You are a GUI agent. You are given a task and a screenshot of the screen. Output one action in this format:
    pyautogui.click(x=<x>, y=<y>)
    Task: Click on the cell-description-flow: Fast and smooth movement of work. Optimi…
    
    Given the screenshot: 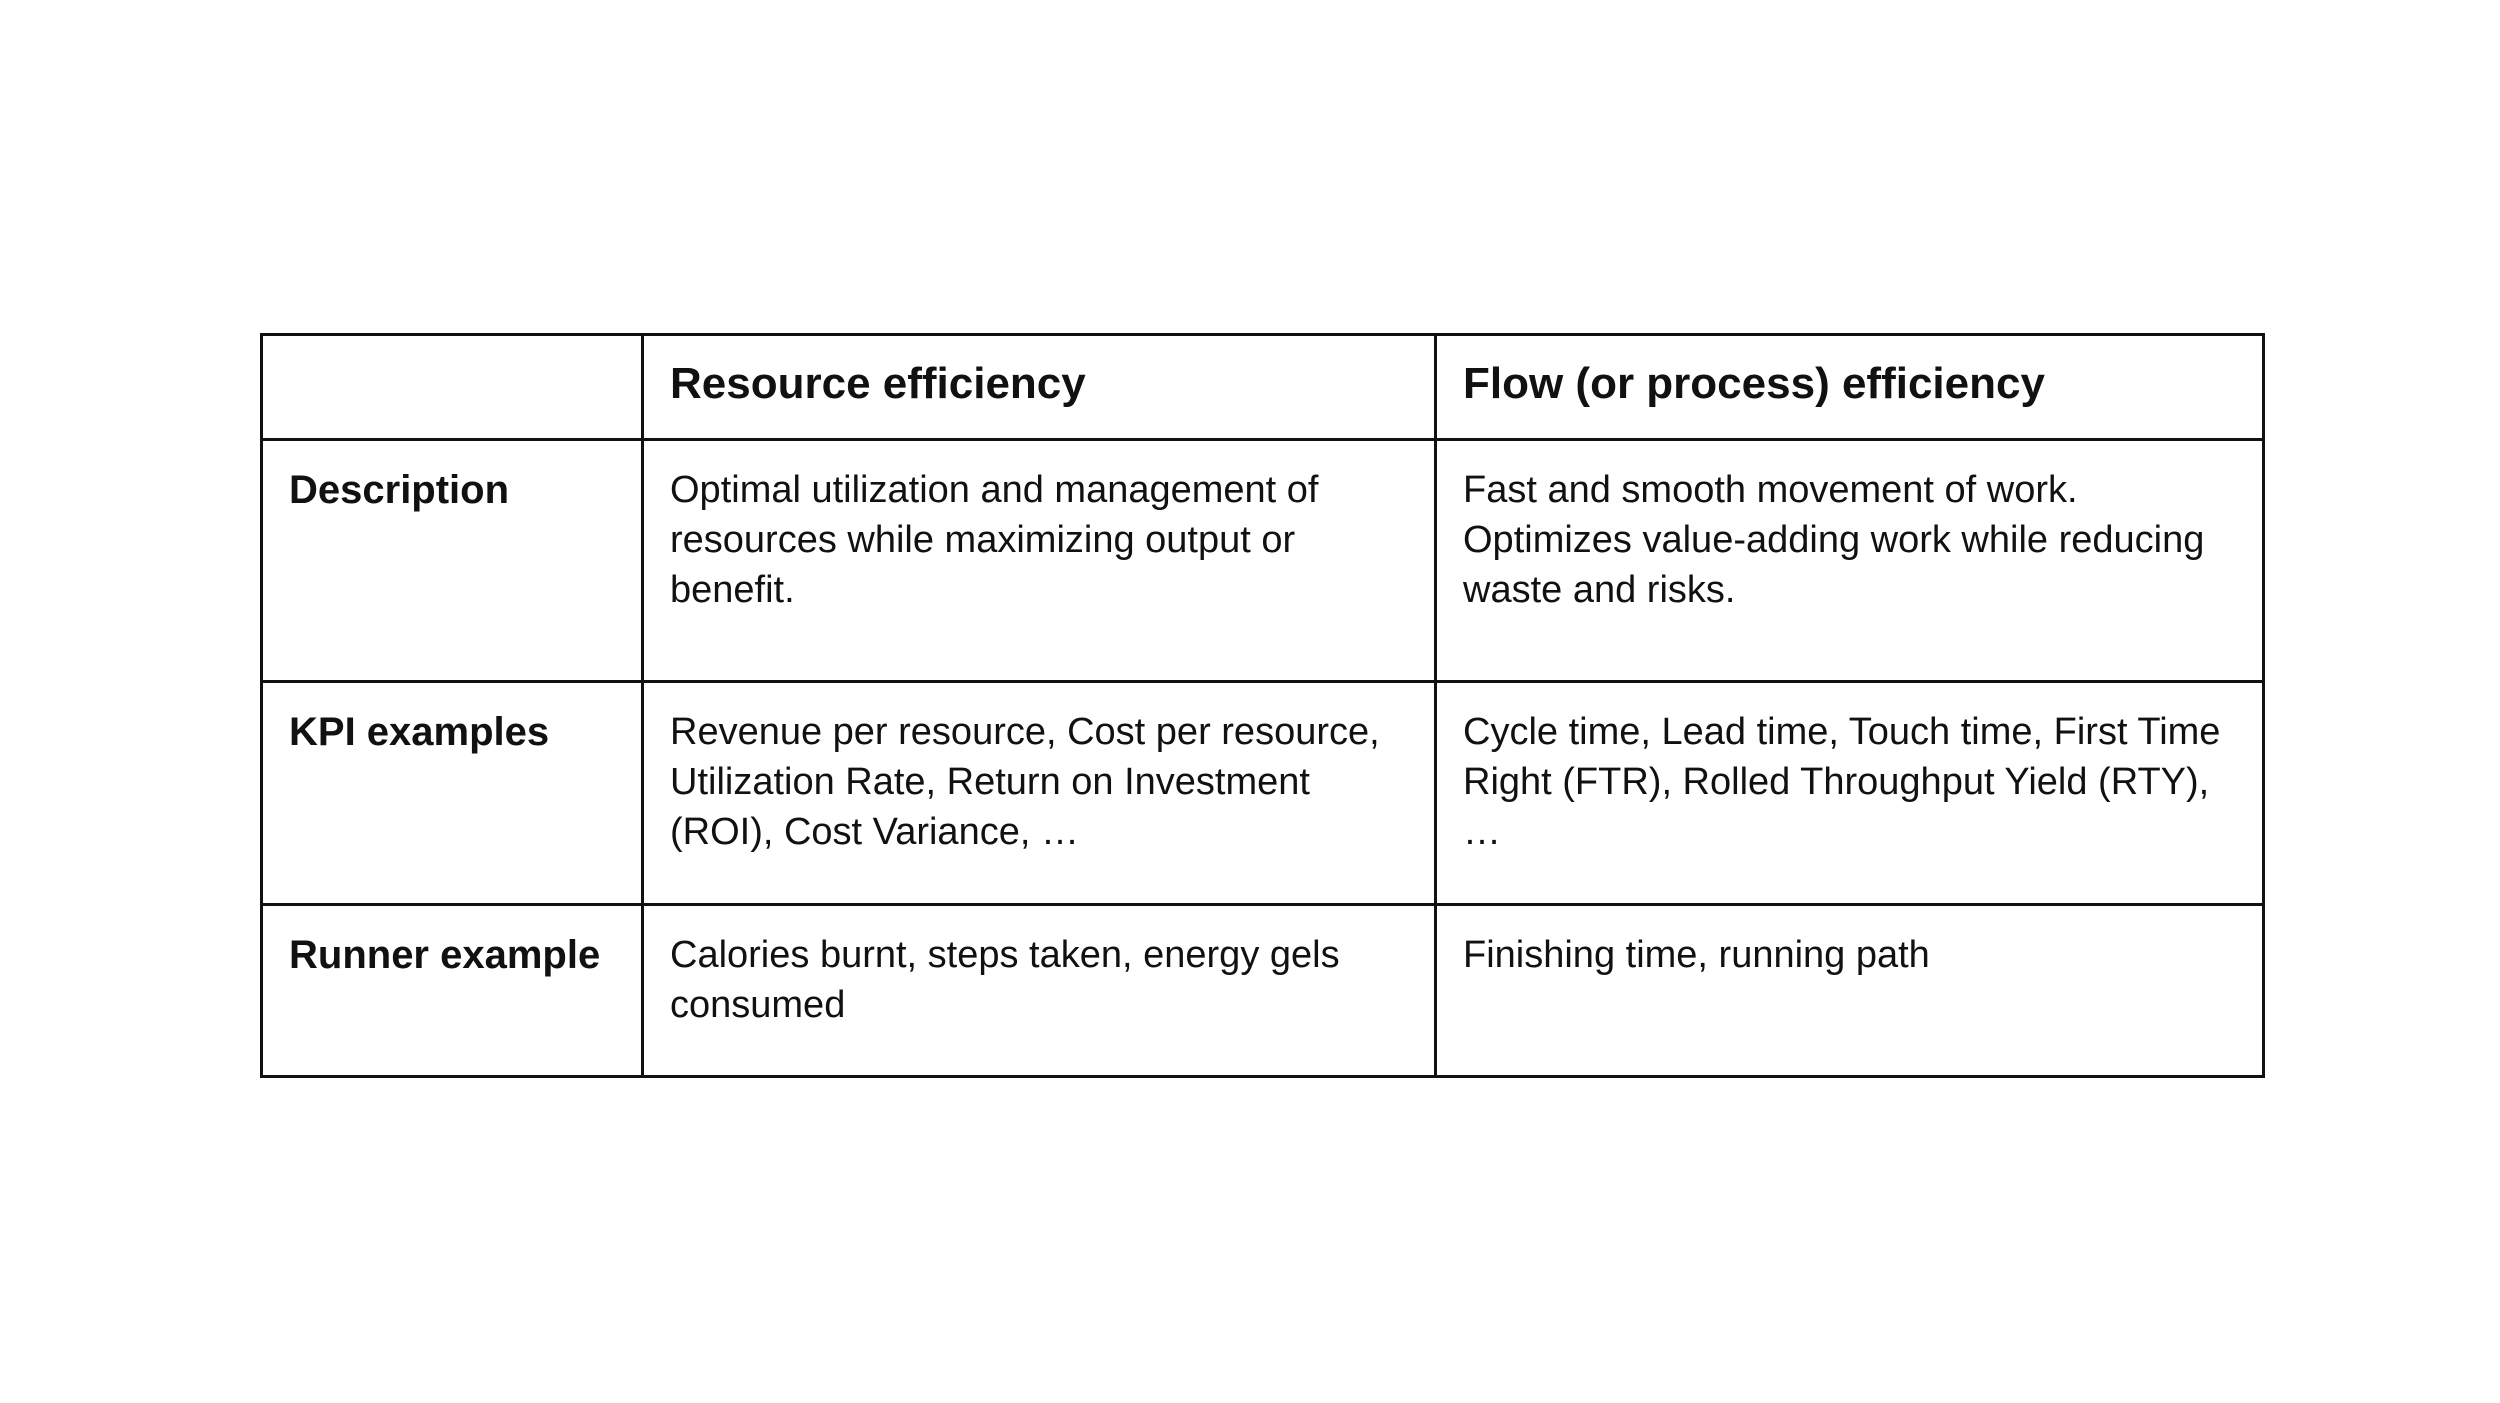 What is the action you would take?
    pyautogui.click(x=1849, y=560)
    